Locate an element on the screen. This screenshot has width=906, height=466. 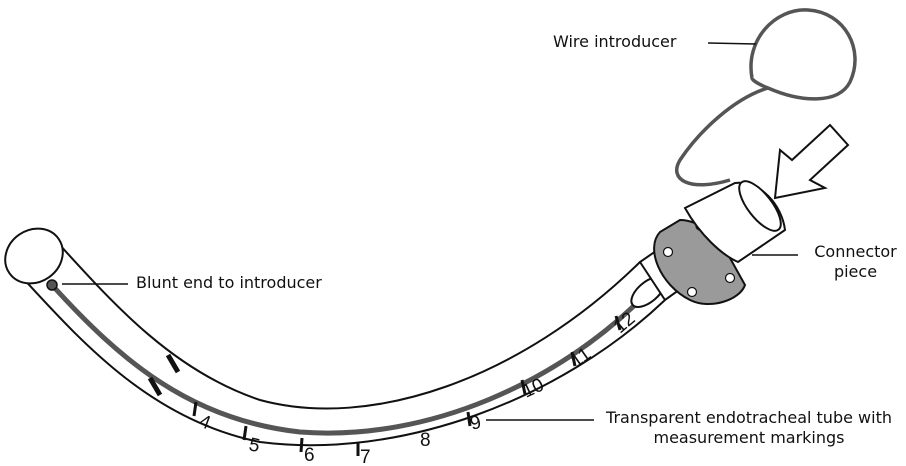
marking-10: 10 is located at coordinates (533, 389).